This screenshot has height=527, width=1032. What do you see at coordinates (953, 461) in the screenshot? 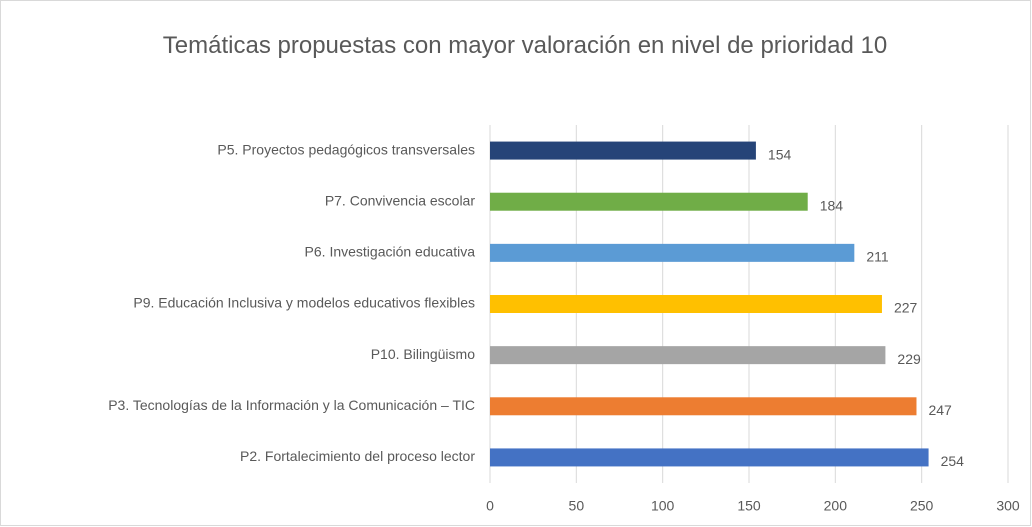
I see `data-label: 254` at bounding box center [953, 461].